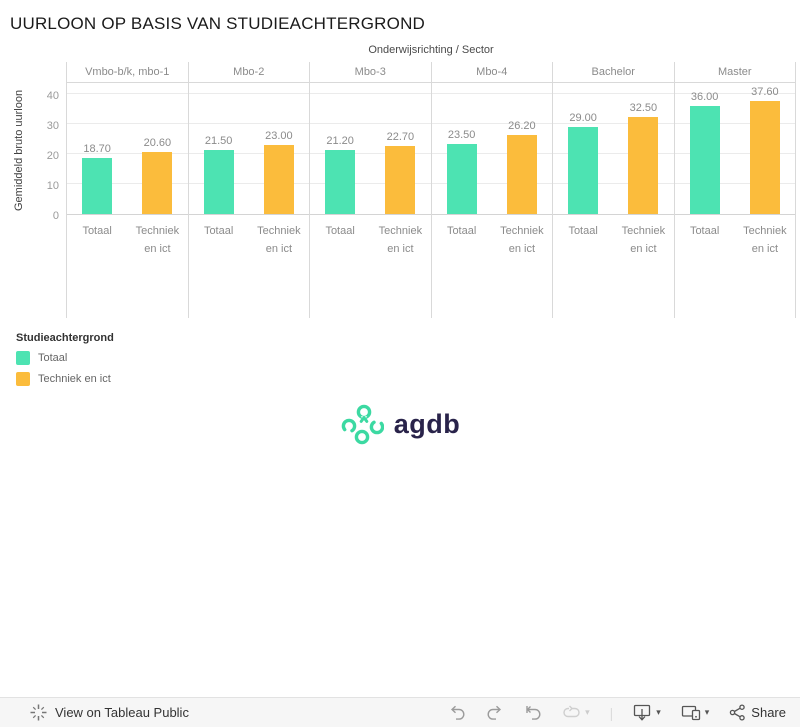 Image resolution: width=800 pixels, height=727 pixels. Describe the element at coordinates (65, 338) in the screenshot. I see `legend-title: Studieachtergrond` at that location.